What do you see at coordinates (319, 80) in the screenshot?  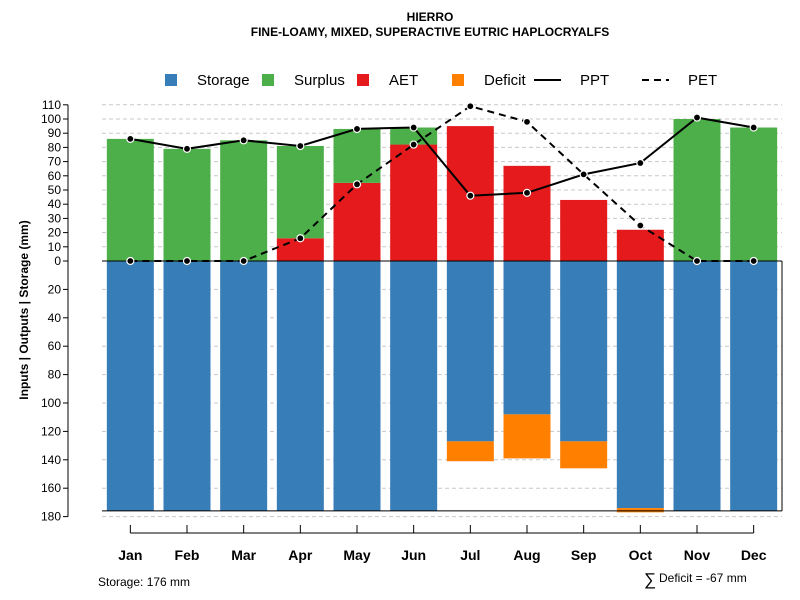 I see `legend-label: Surplus` at bounding box center [319, 80].